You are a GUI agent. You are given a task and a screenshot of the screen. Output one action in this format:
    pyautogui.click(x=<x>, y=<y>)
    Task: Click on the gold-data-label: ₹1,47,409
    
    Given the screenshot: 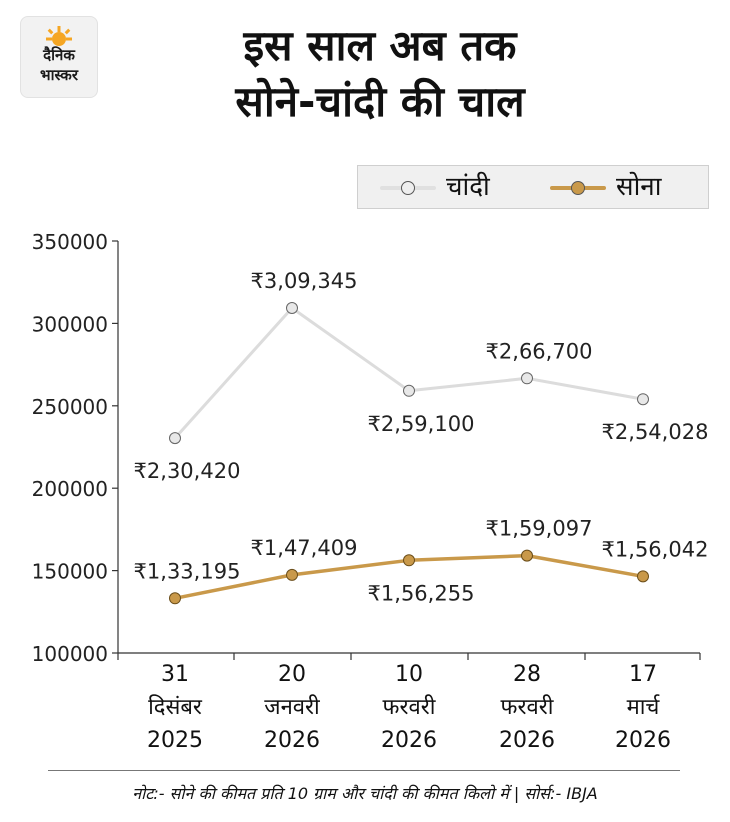 What is the action you would take?
    pyautogui.click(x=304, y=548)
    